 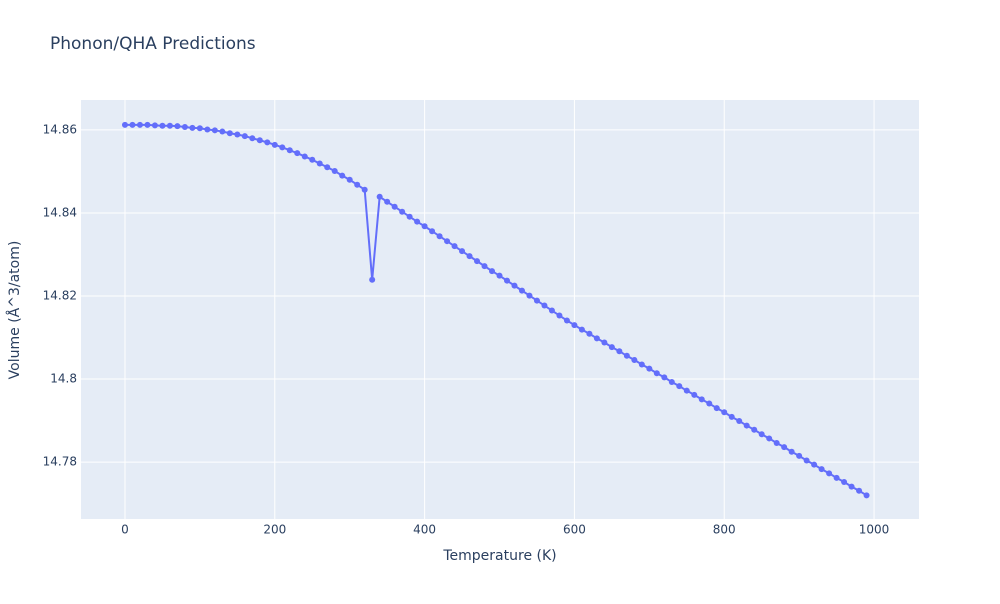 What do you see at coordinates (153, 44) in the screenshot?
I see `chart-title: Phonon/QHA Predictions` at bounding box center [153, 44].